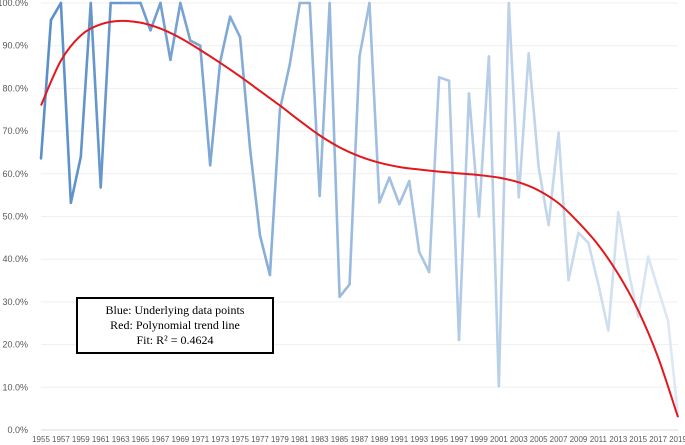 This screenshot has height=445, width=685. Describe the element at coordinates (240, 439) in the screenshot. I see `x-tick-label: 1975` at that location.